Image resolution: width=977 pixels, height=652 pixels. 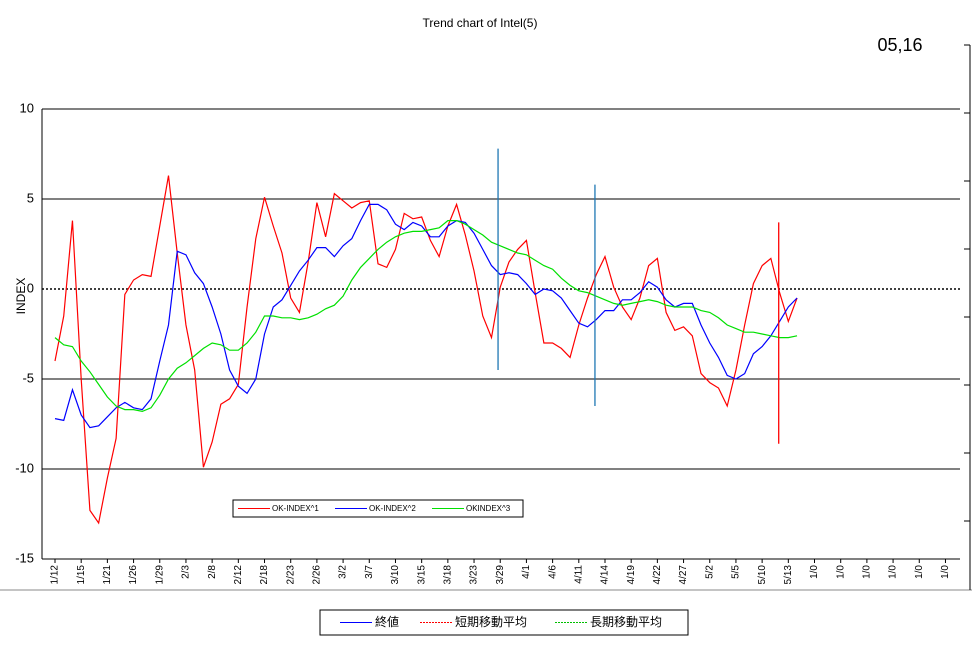 What do you see at coordinates (369, 572) in the screenshot?
I see `x-tick-label: 3/7` at bounding box center [369, 572].